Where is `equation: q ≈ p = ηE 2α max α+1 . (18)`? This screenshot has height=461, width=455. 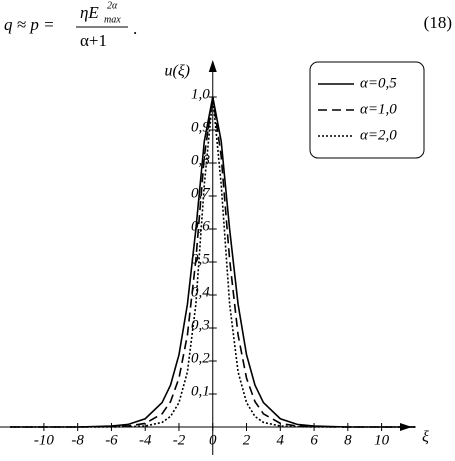
equation: q ≈ p = ηE 2α max α+1 . (18) is located at coordinates (228, 25).